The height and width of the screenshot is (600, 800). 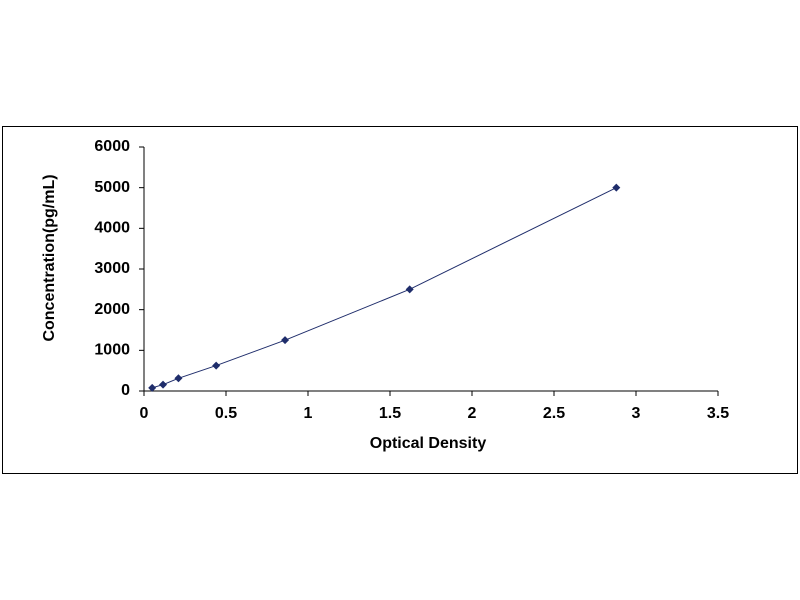 I want to click on x-tick-label: 3.5, so click(x=718, y=413).